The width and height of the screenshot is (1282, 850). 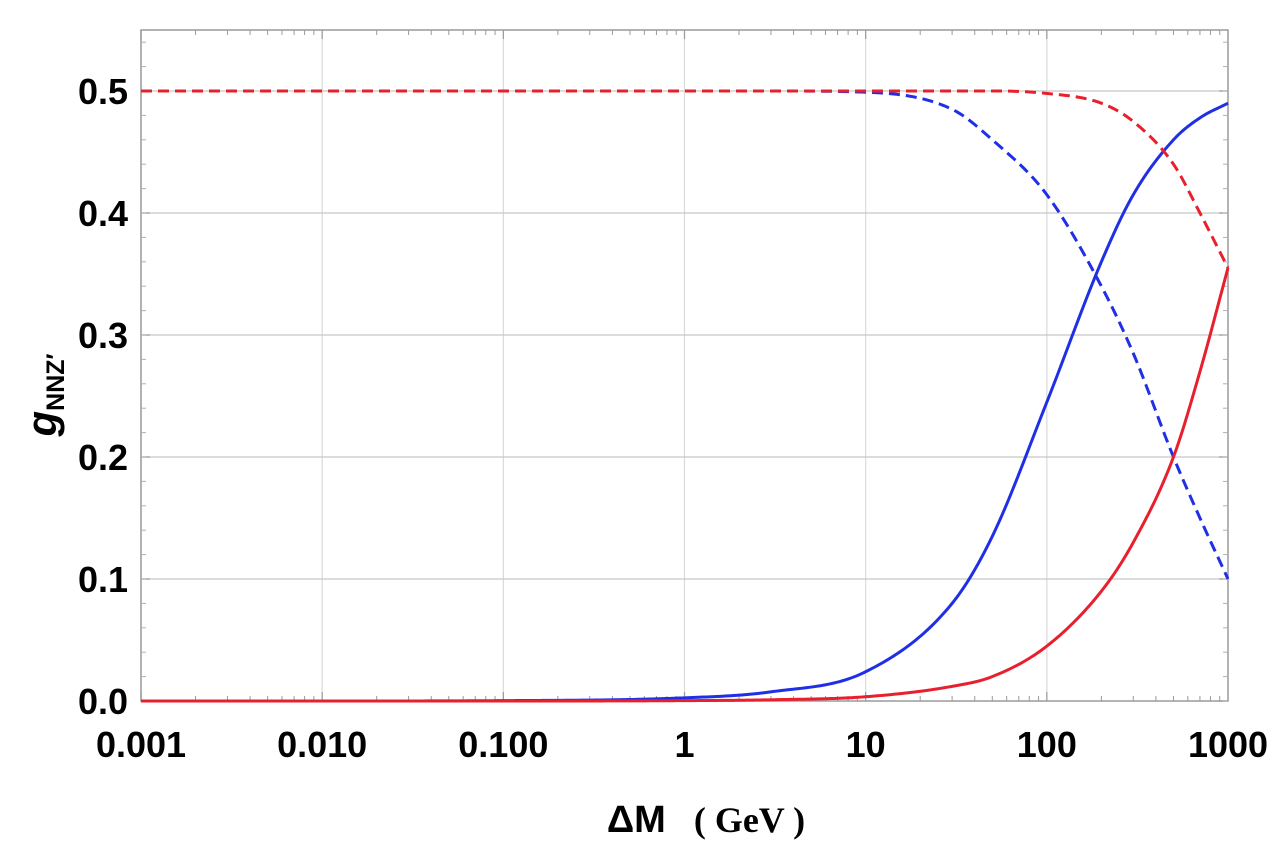 What do you see at coordinates (503, 744) in the screenshot?
I see `x-tick-label: 0.100` at bounding box center [503, 744].